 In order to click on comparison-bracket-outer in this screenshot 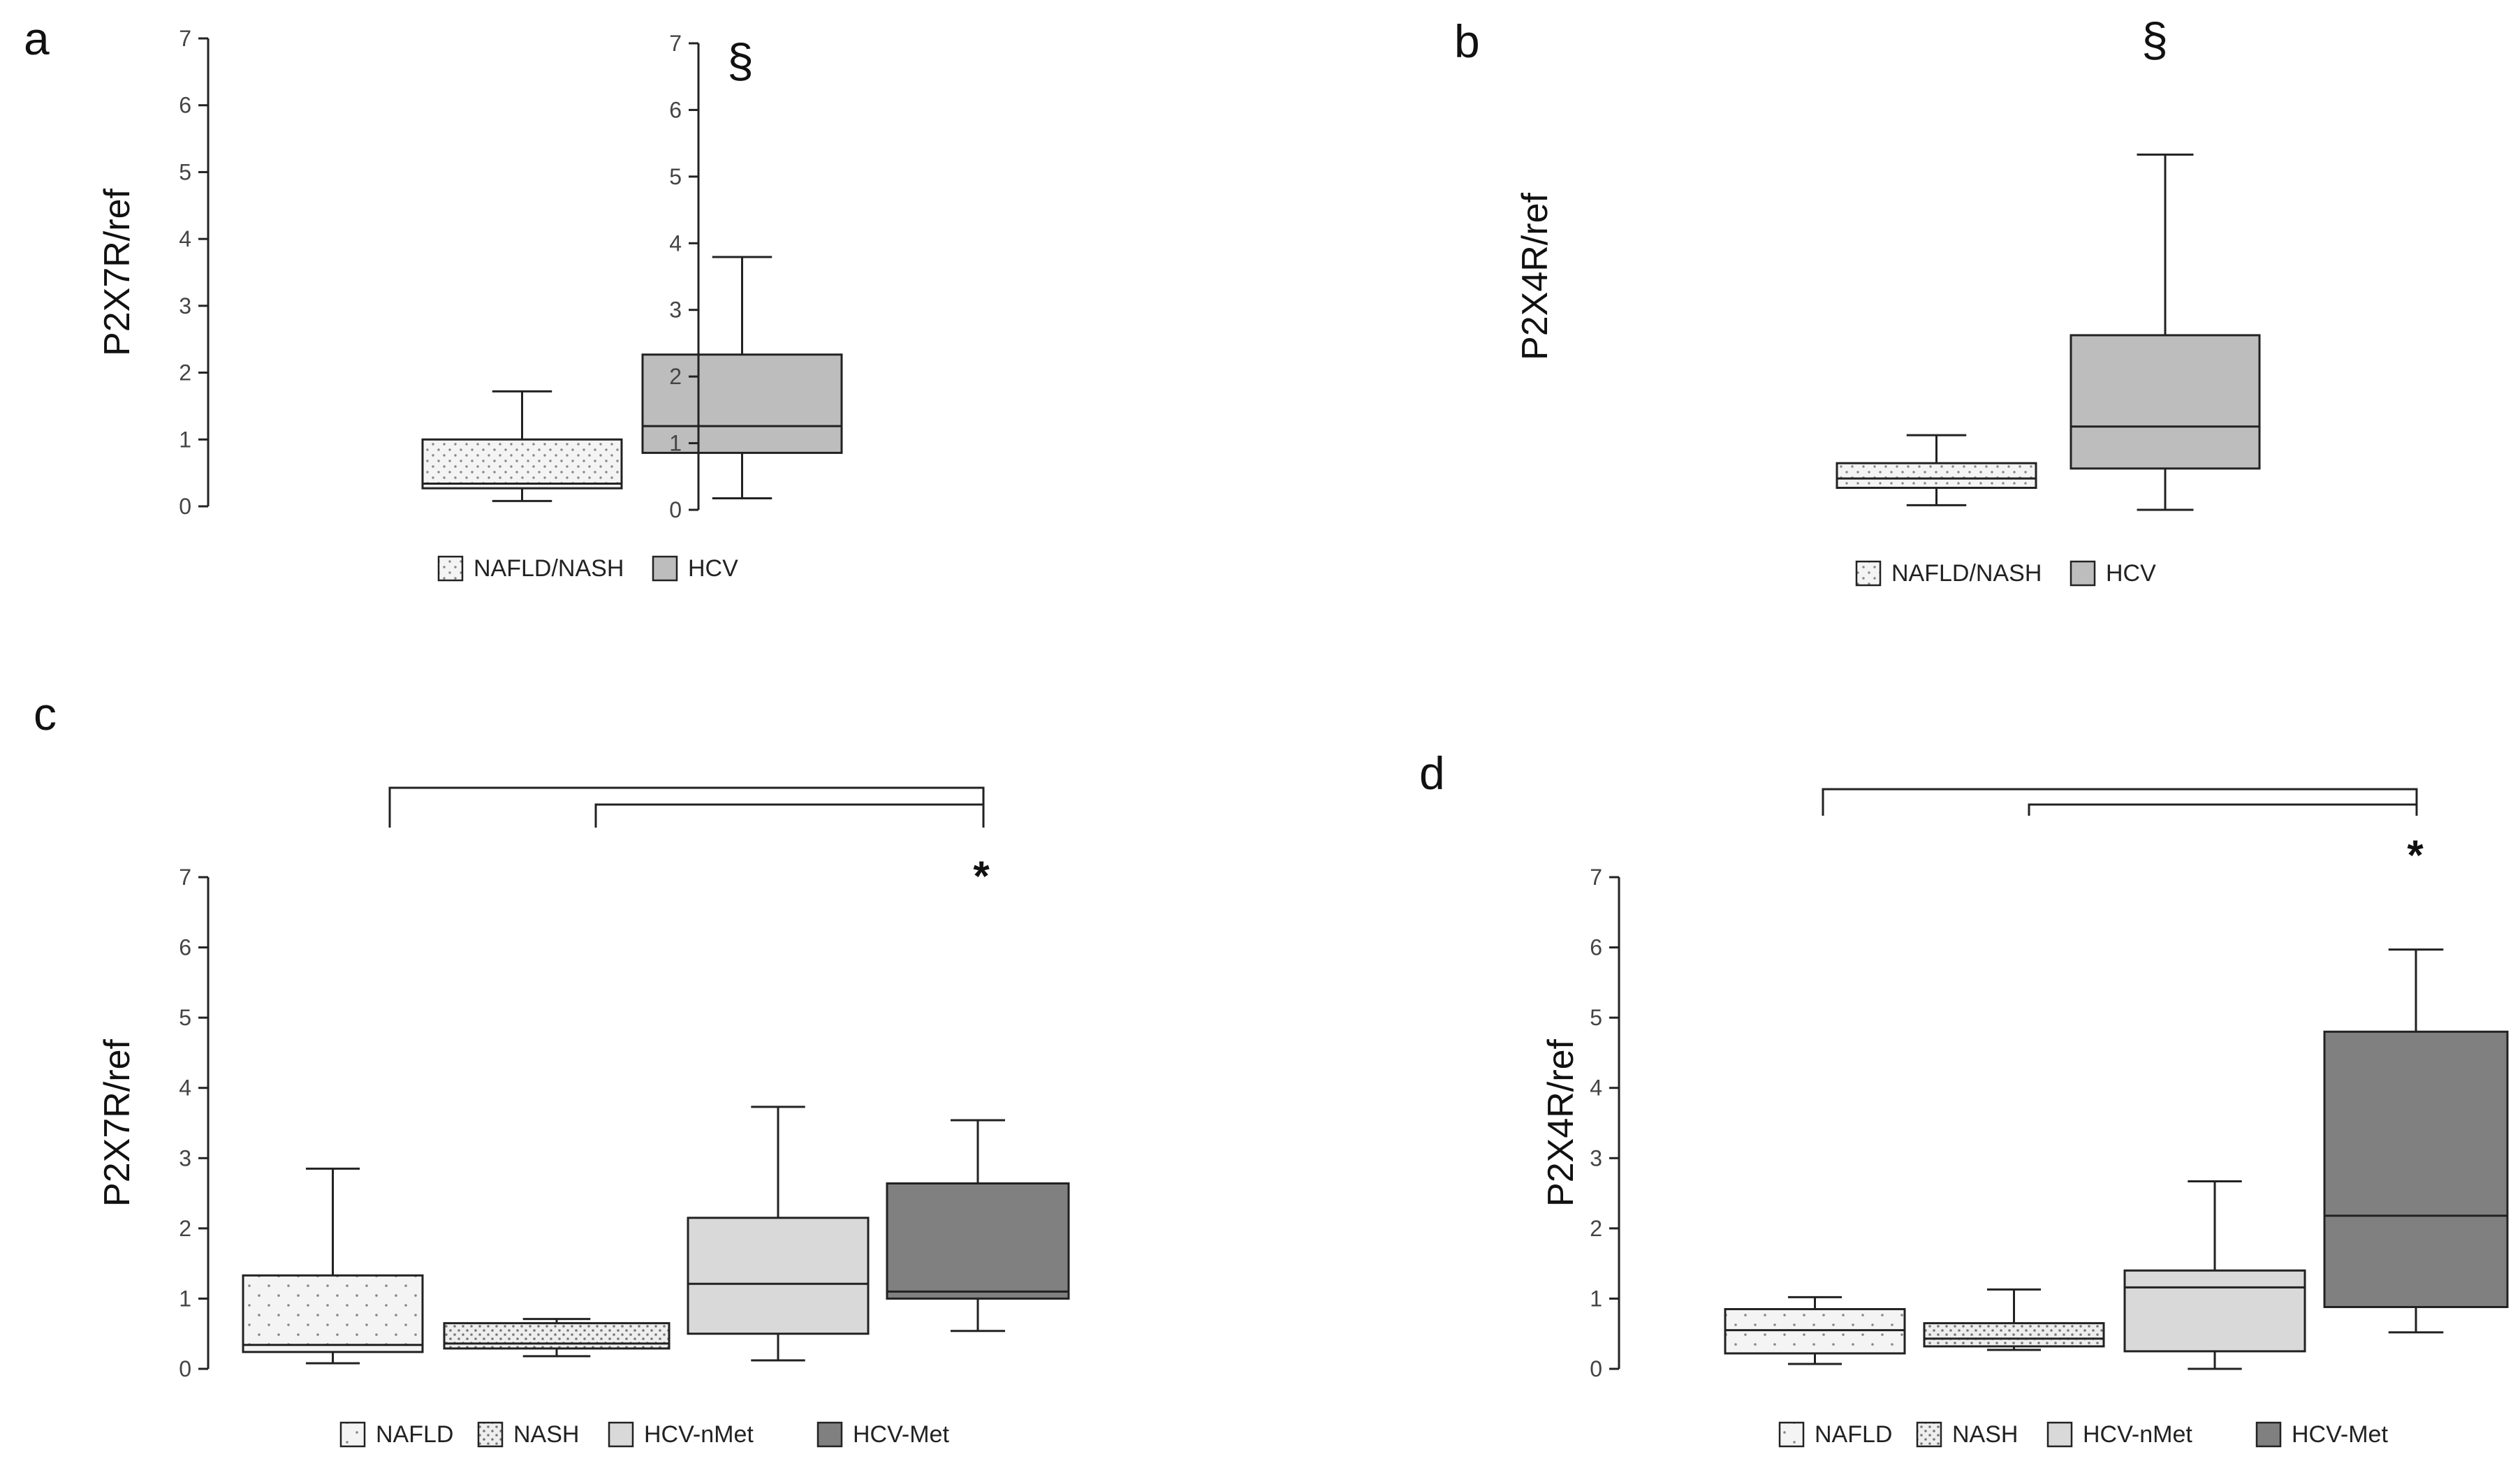, I will do `click(687, 807)`.